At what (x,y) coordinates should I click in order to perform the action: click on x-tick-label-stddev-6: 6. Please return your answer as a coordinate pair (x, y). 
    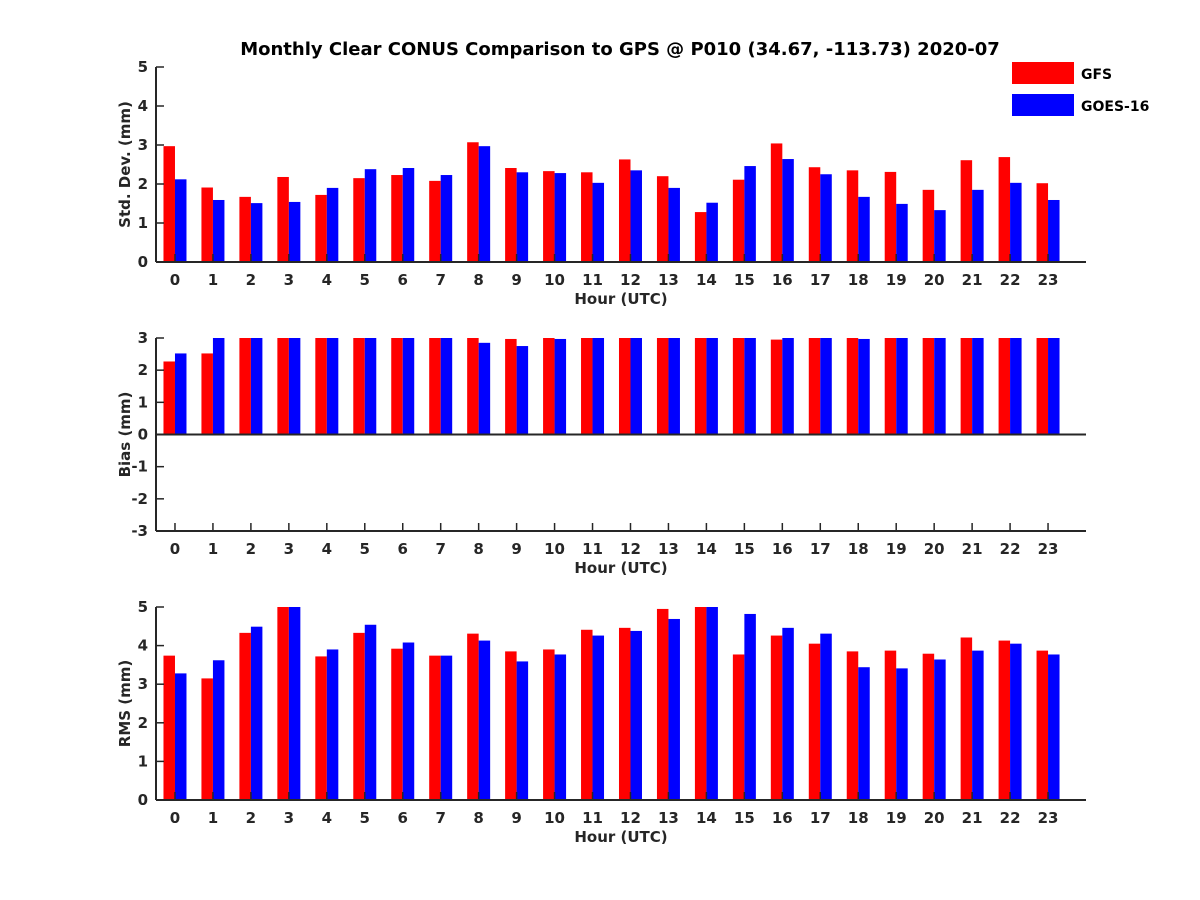
    Looking at the image, I should click on (403, 280).